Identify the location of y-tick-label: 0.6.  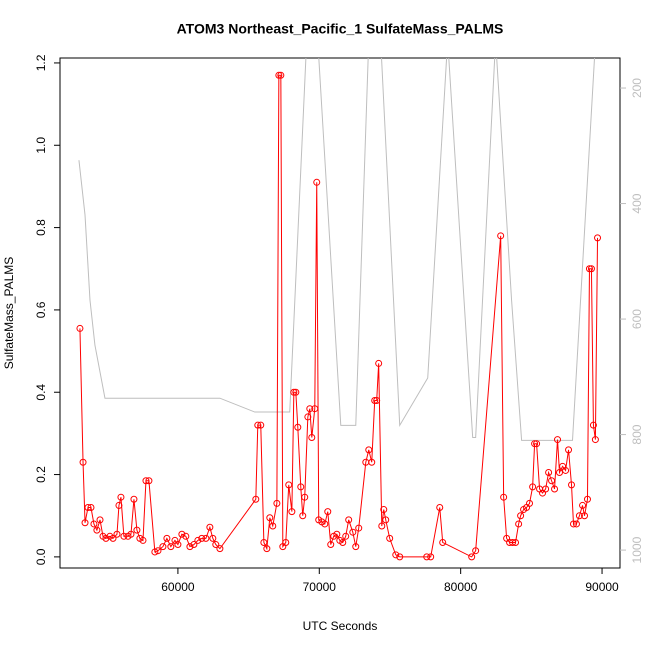
(41, 309).